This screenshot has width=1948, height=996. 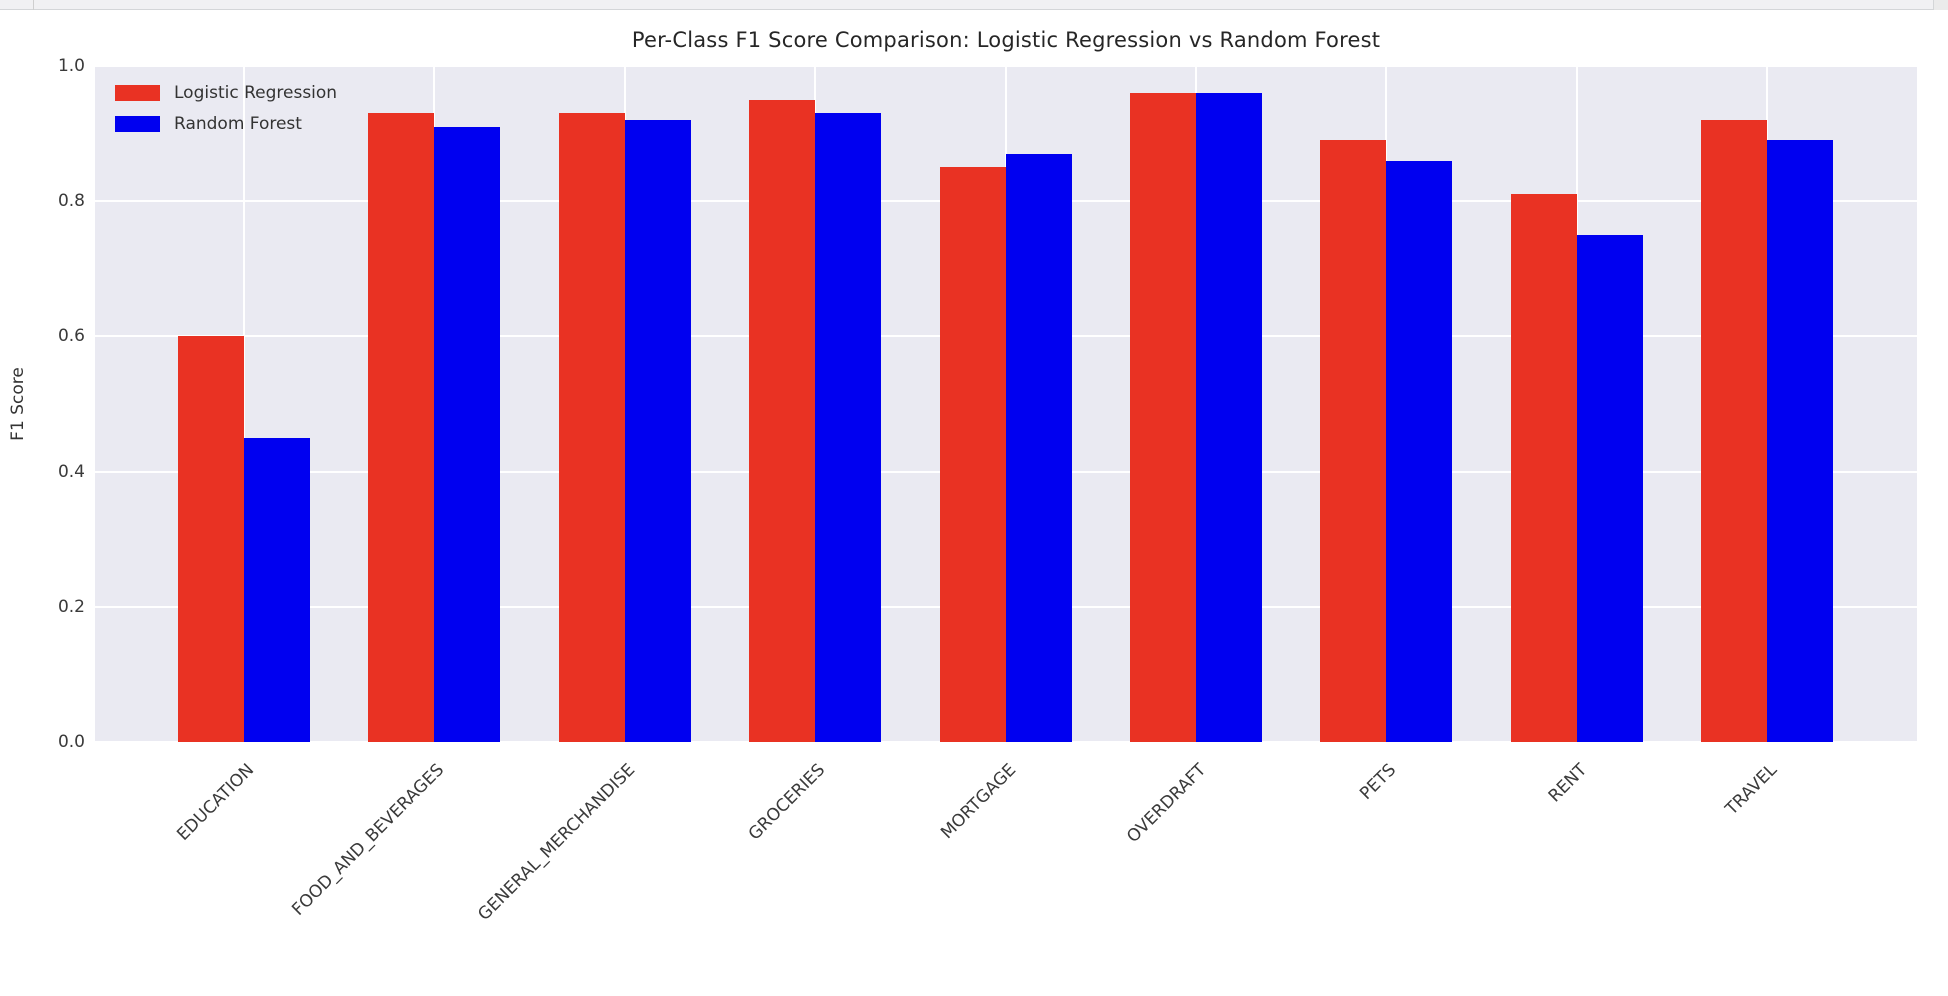 I want to click on scrollbar-stub, so click(x=1940, y=5).